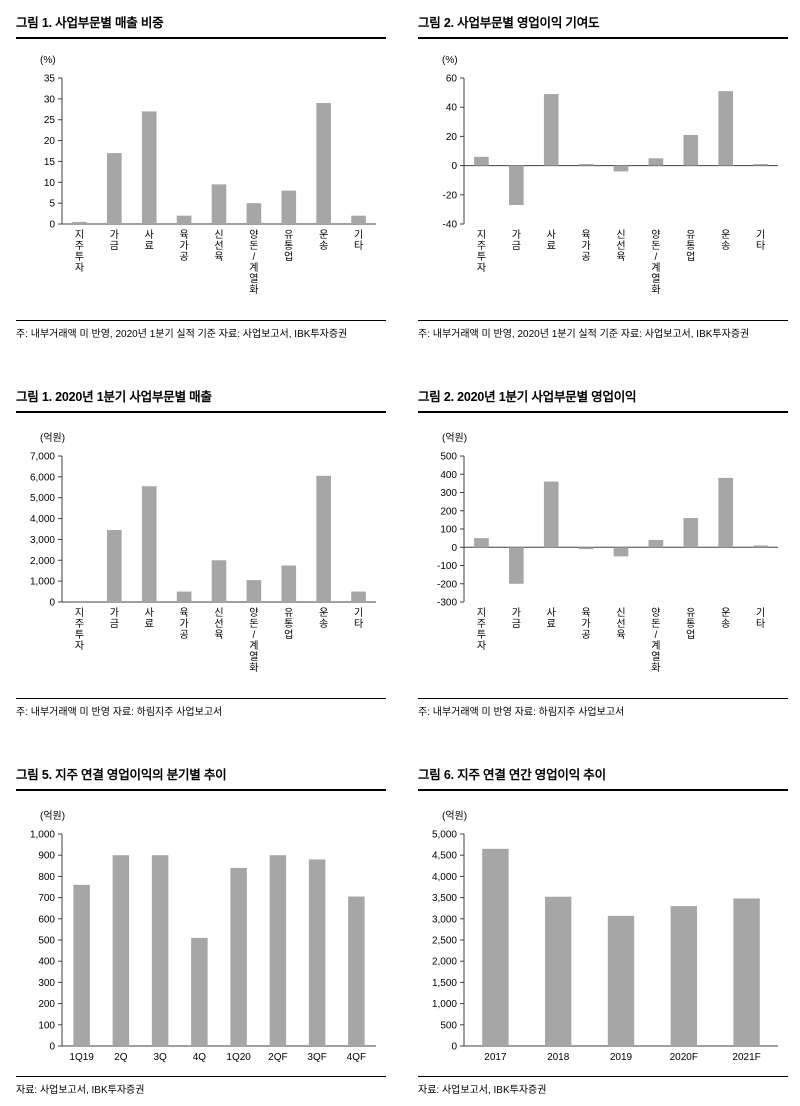  I want to click on chart-title: 그림 1. 사업부문별 매출 비중, so click(201, 25).